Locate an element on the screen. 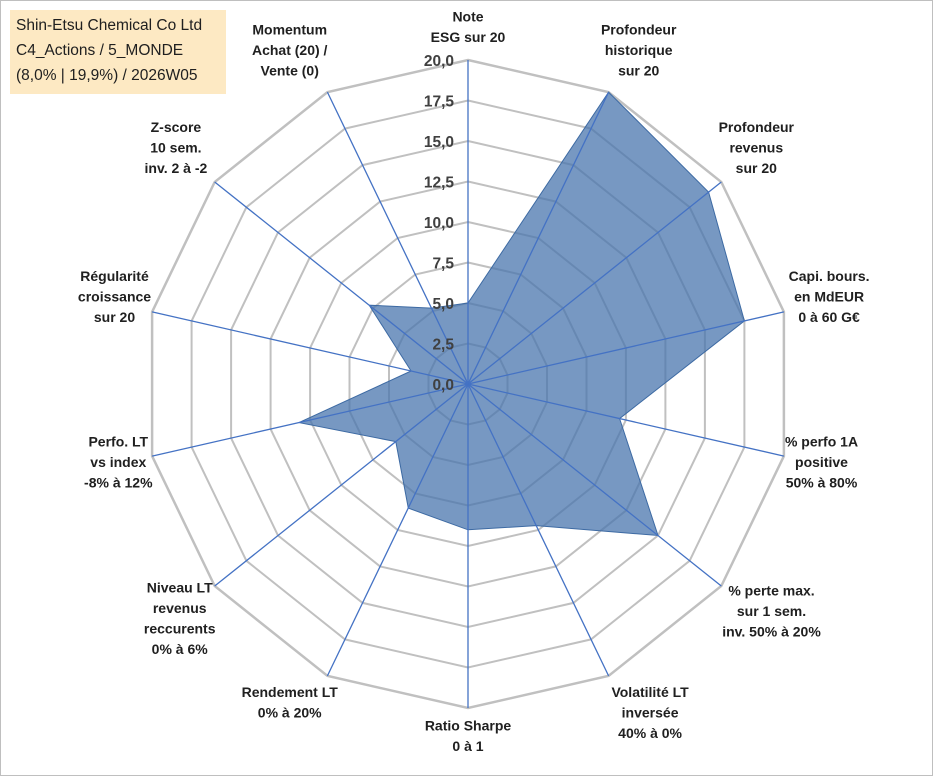  axis-label-8: Rendement LT 0% à 20% is located at coordinates (290, 702).